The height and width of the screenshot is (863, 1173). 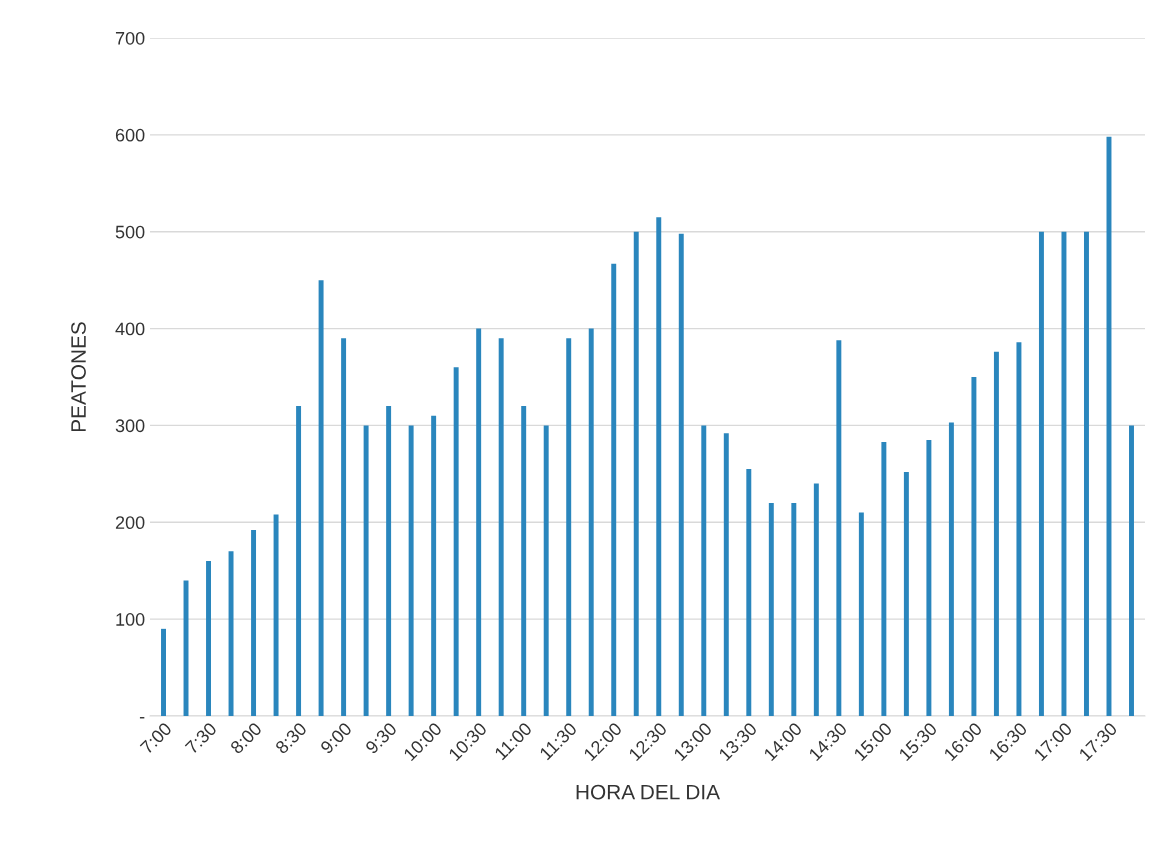 I want to click on y-tick-label: 700, so click(x=130, y=38).